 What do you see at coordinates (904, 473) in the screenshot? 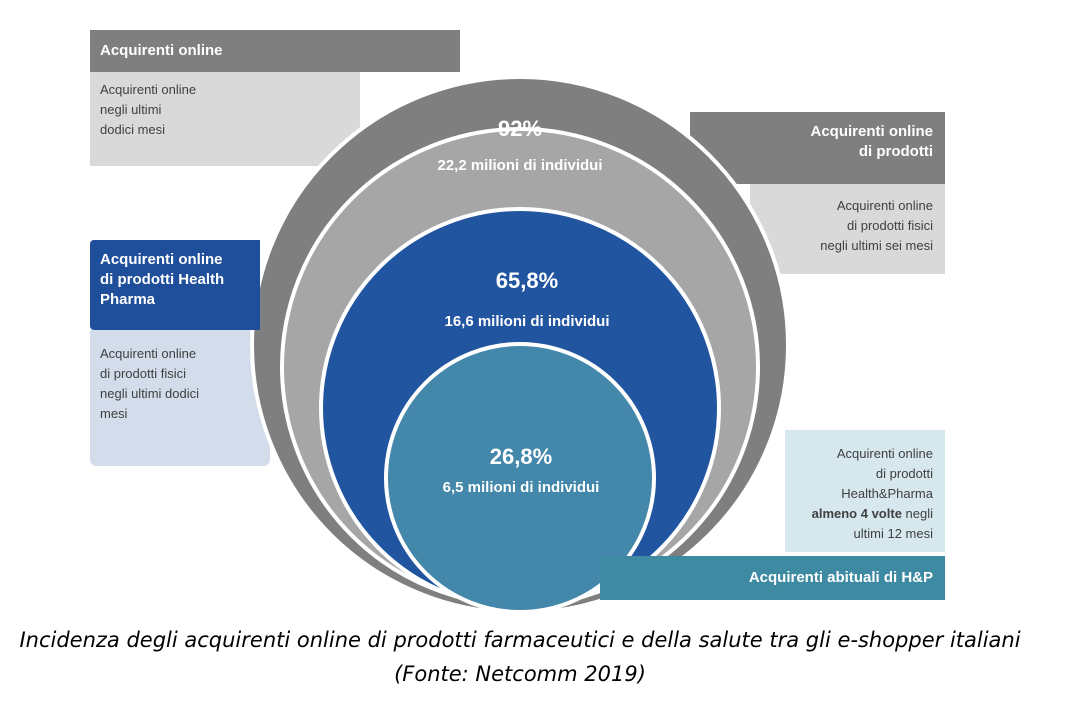
I see `box-habitual-desc-line: di prodotti` at bounding box center [904, 473].